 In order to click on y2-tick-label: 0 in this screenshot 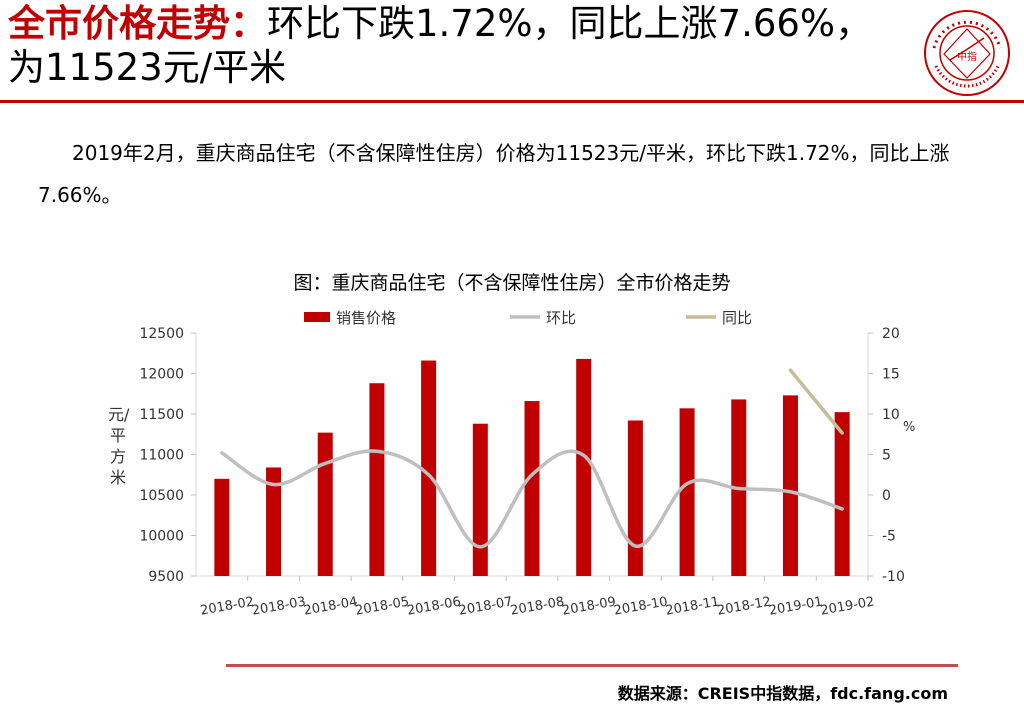, I will do `click(886, 496)`.